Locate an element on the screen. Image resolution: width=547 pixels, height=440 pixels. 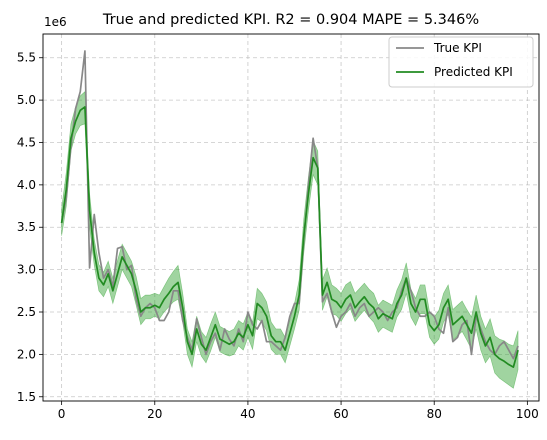
x-axis: 0 20 40 60 80 100 is located at coordinates (298, 411).